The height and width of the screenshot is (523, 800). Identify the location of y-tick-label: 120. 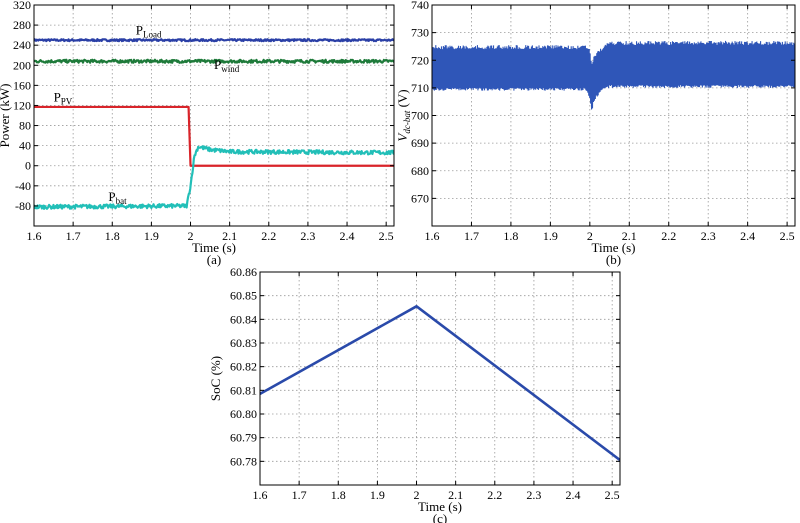
(22, 105).